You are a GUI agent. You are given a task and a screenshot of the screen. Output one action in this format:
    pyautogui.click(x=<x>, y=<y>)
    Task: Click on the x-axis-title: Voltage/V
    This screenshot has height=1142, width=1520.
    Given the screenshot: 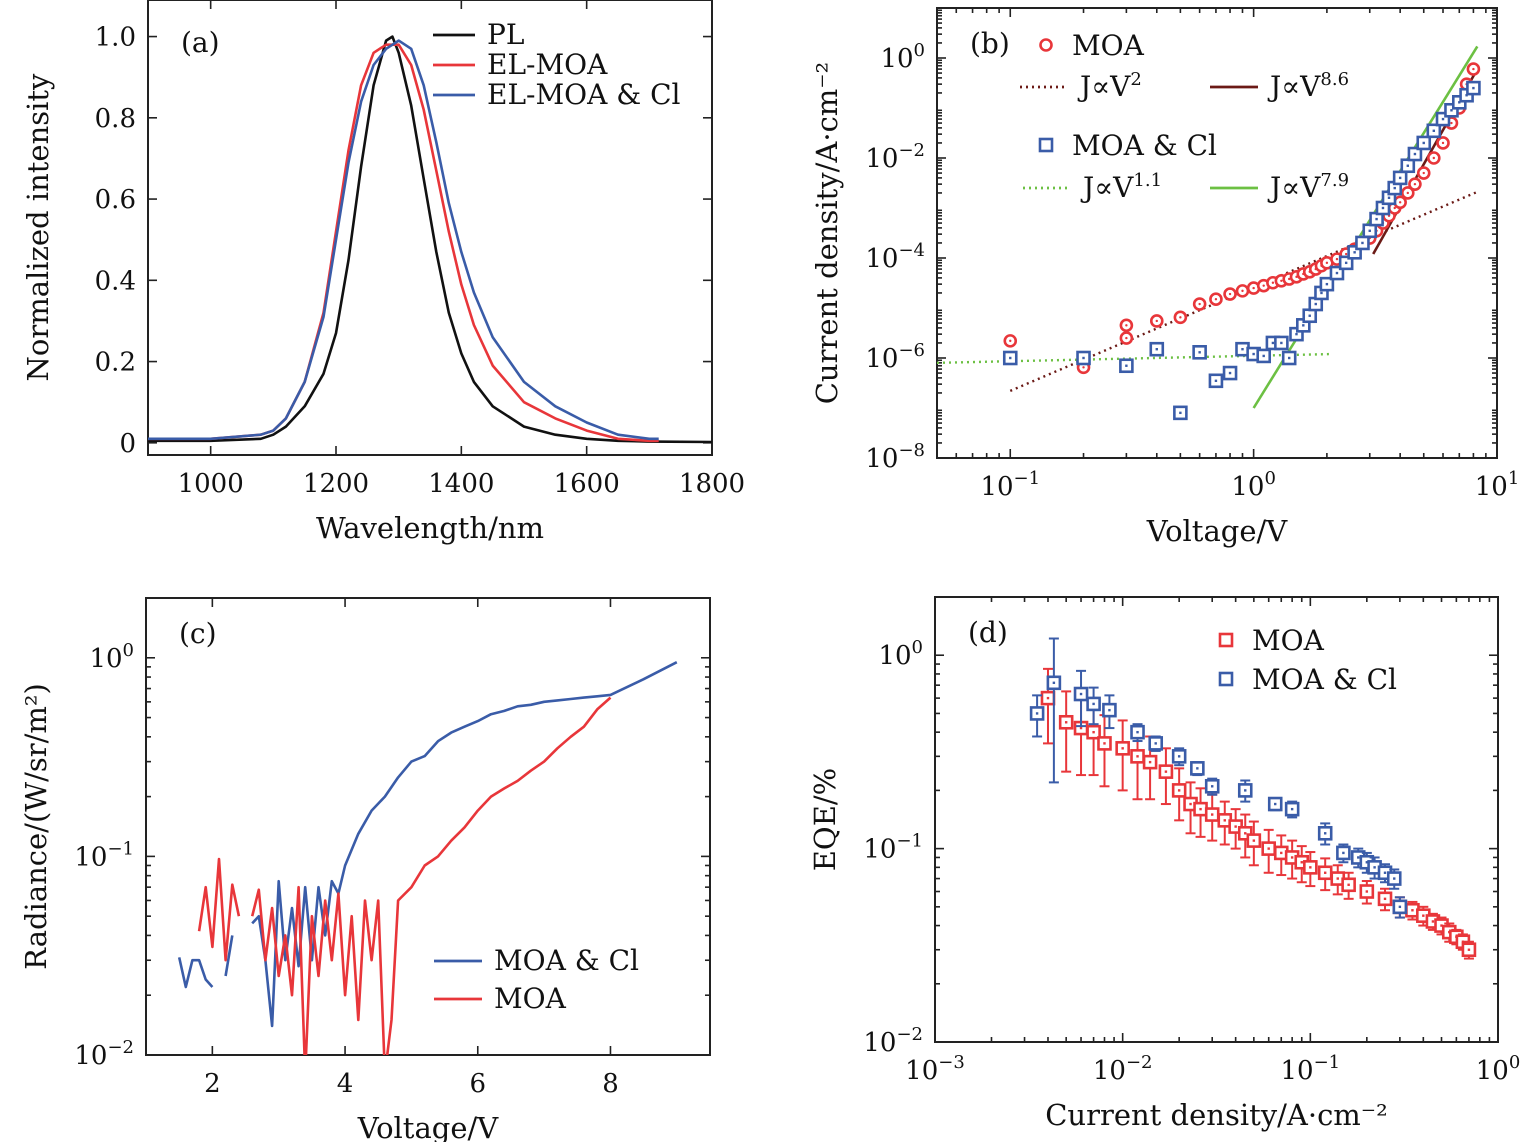 What is the action you would take?
    pyautogui.click(x=1217, y=531)
    